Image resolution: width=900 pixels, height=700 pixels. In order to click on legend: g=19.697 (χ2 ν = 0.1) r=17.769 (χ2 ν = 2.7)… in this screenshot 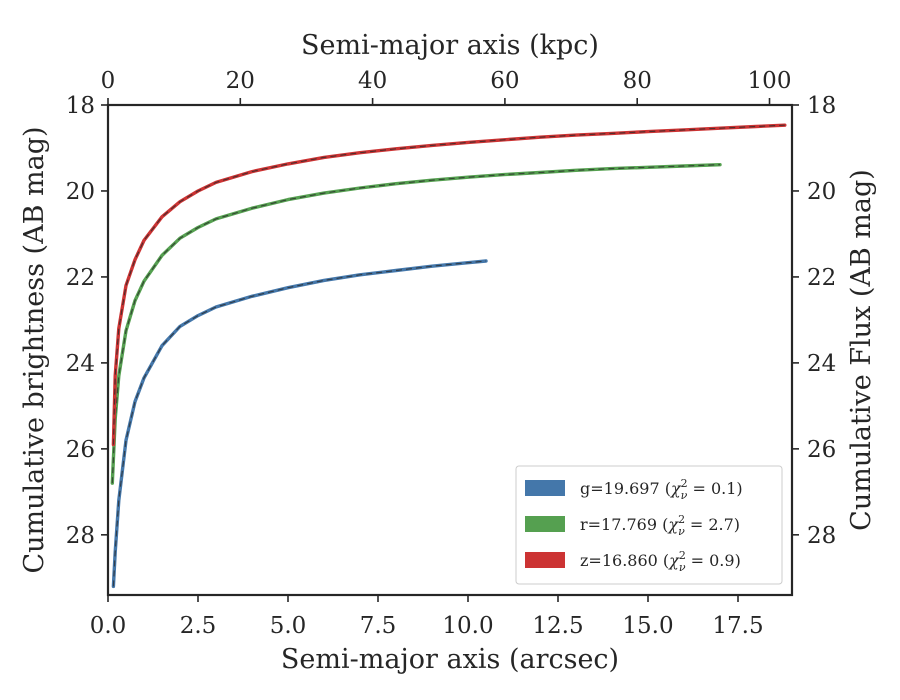, I will do `click(649, 525)`.